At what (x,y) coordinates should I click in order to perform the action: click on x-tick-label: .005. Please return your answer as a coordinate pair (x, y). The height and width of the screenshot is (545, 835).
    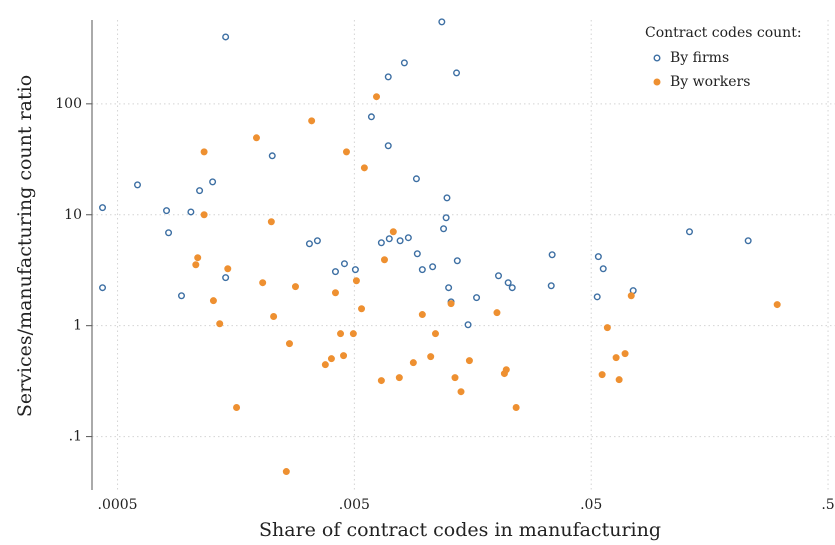
    Looking at the image, I should click on (354, 505).